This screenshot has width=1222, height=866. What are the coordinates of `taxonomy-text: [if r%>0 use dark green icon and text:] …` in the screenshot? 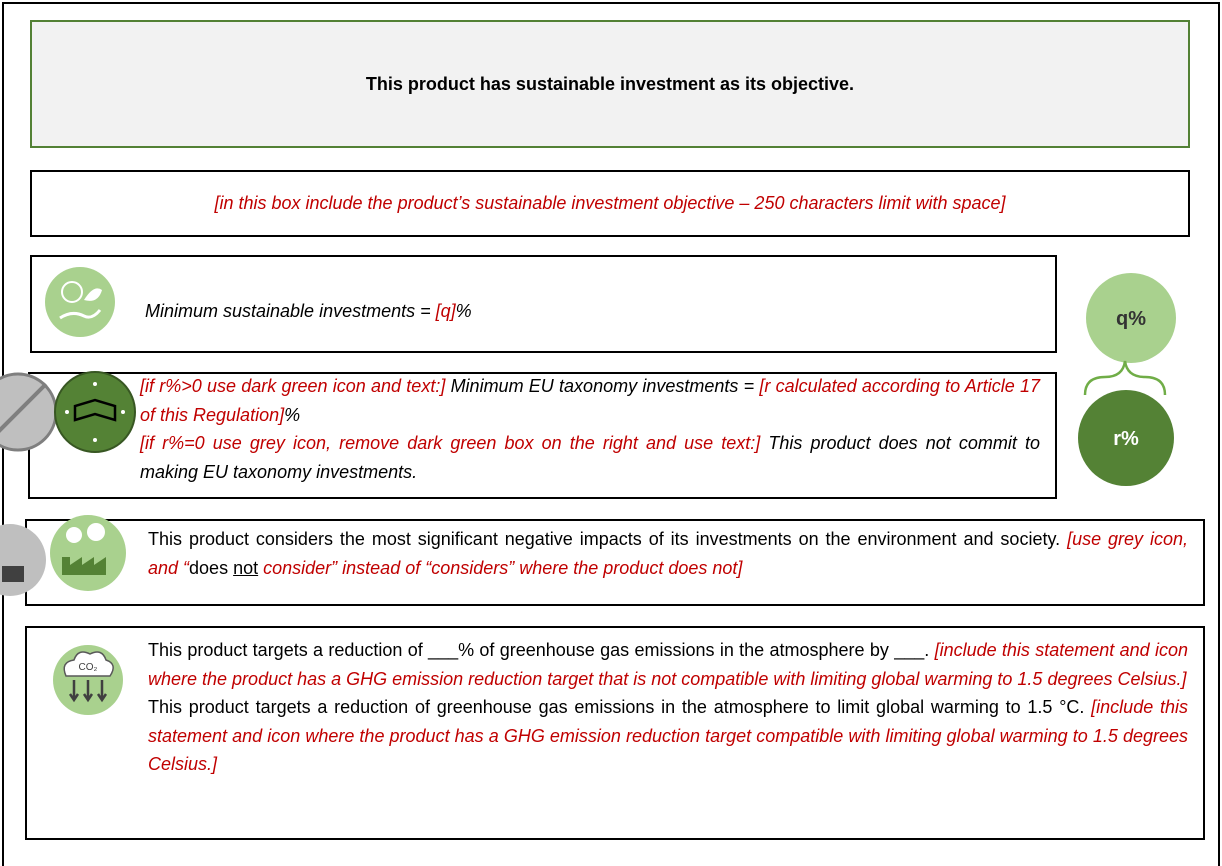 It's located at (590, 429).